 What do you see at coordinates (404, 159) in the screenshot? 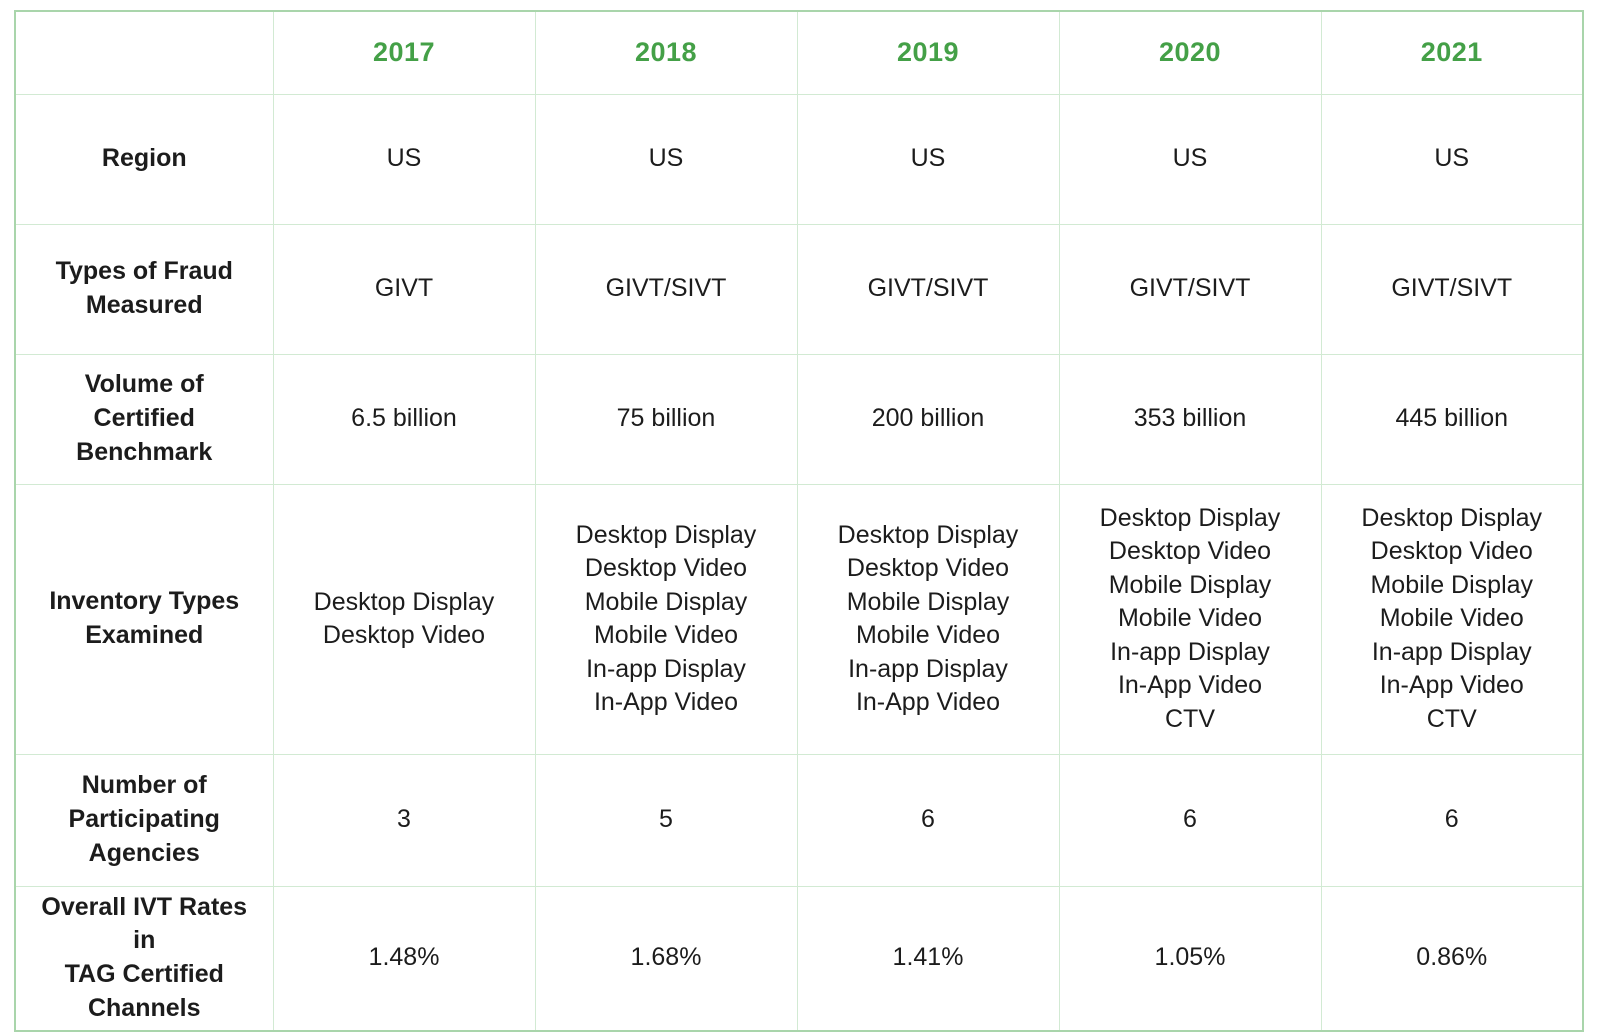
I see `cell-region-2017: US` at bounding box center [404, 159].